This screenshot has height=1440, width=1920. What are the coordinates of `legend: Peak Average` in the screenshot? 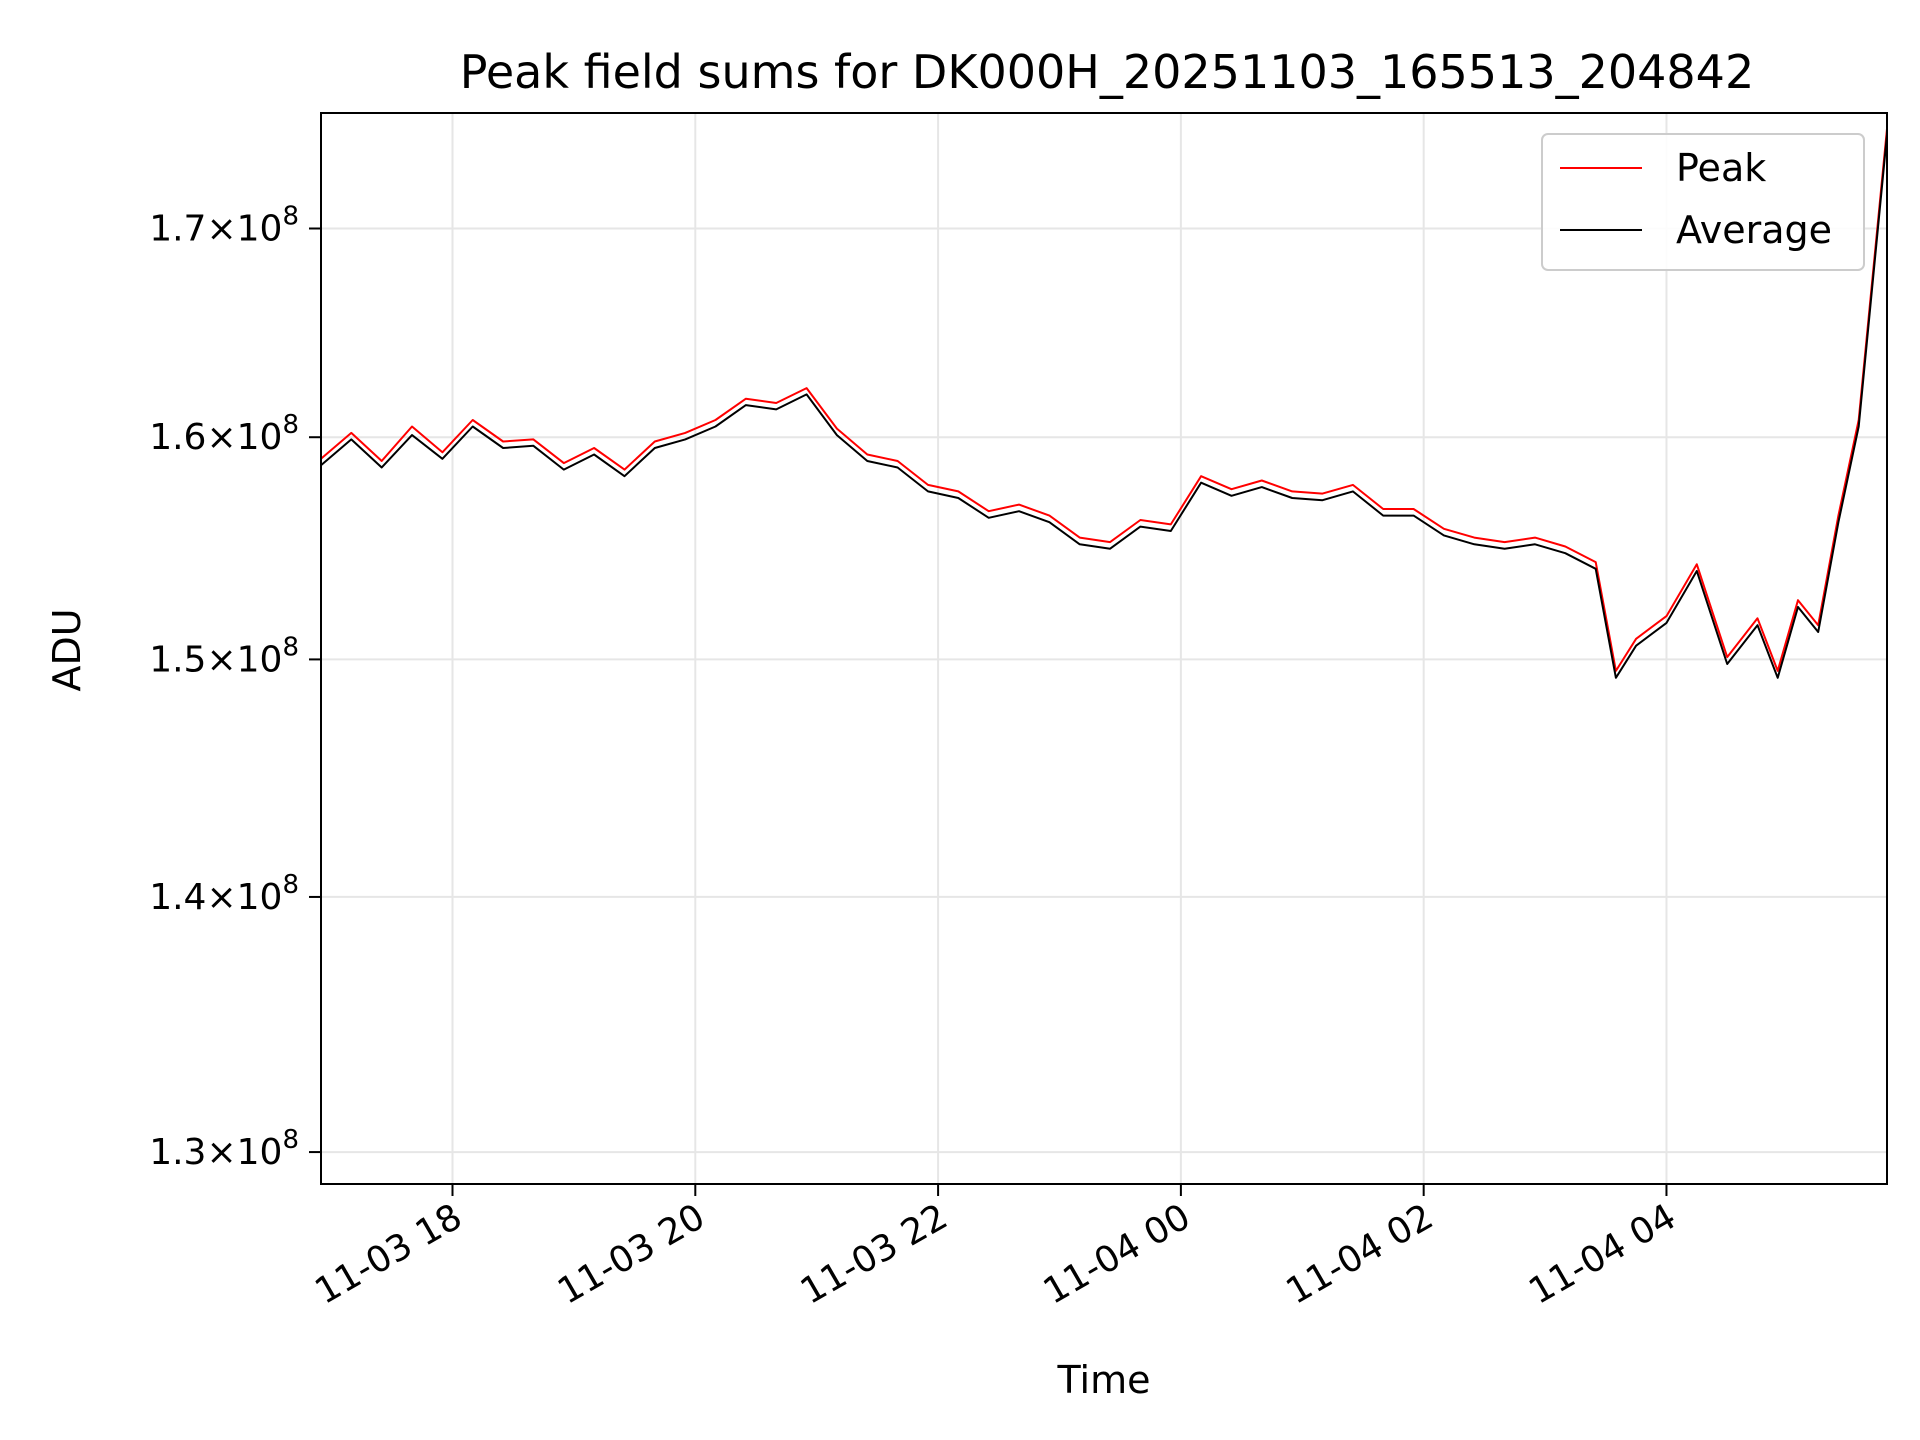 It's located at (1703, 202).